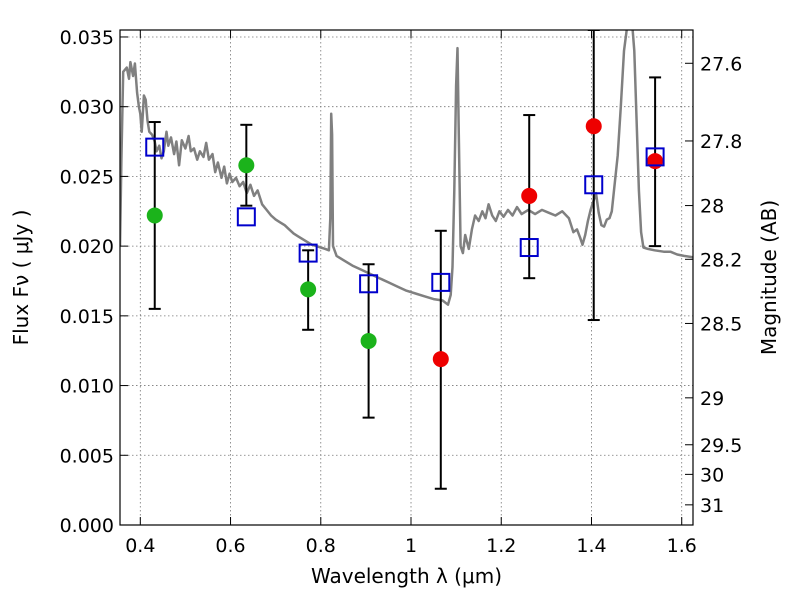 Image resolution: width=800 pixels, height=600 pixels. Describe the element at coordinates (87, 38) in the screenshot. I see `y-tick-label: 0.035` at that location.